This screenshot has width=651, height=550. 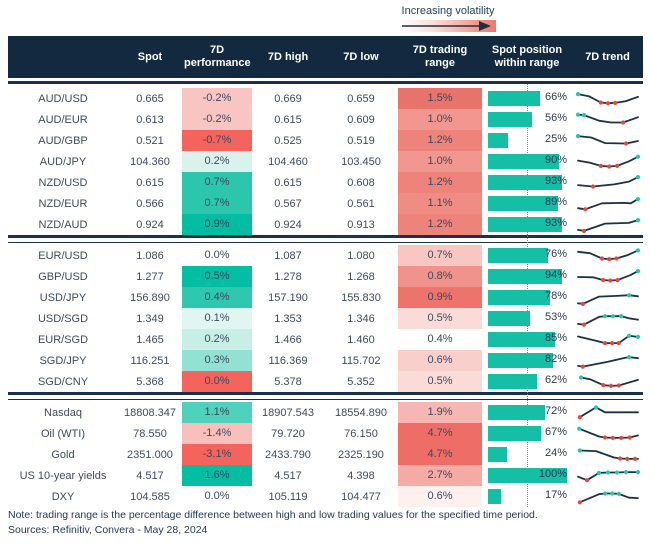 What do you see at coordinates (63, 276) in the screenshot?
I see `asset-label: GBP/USD` at bounding box center [63, 276].